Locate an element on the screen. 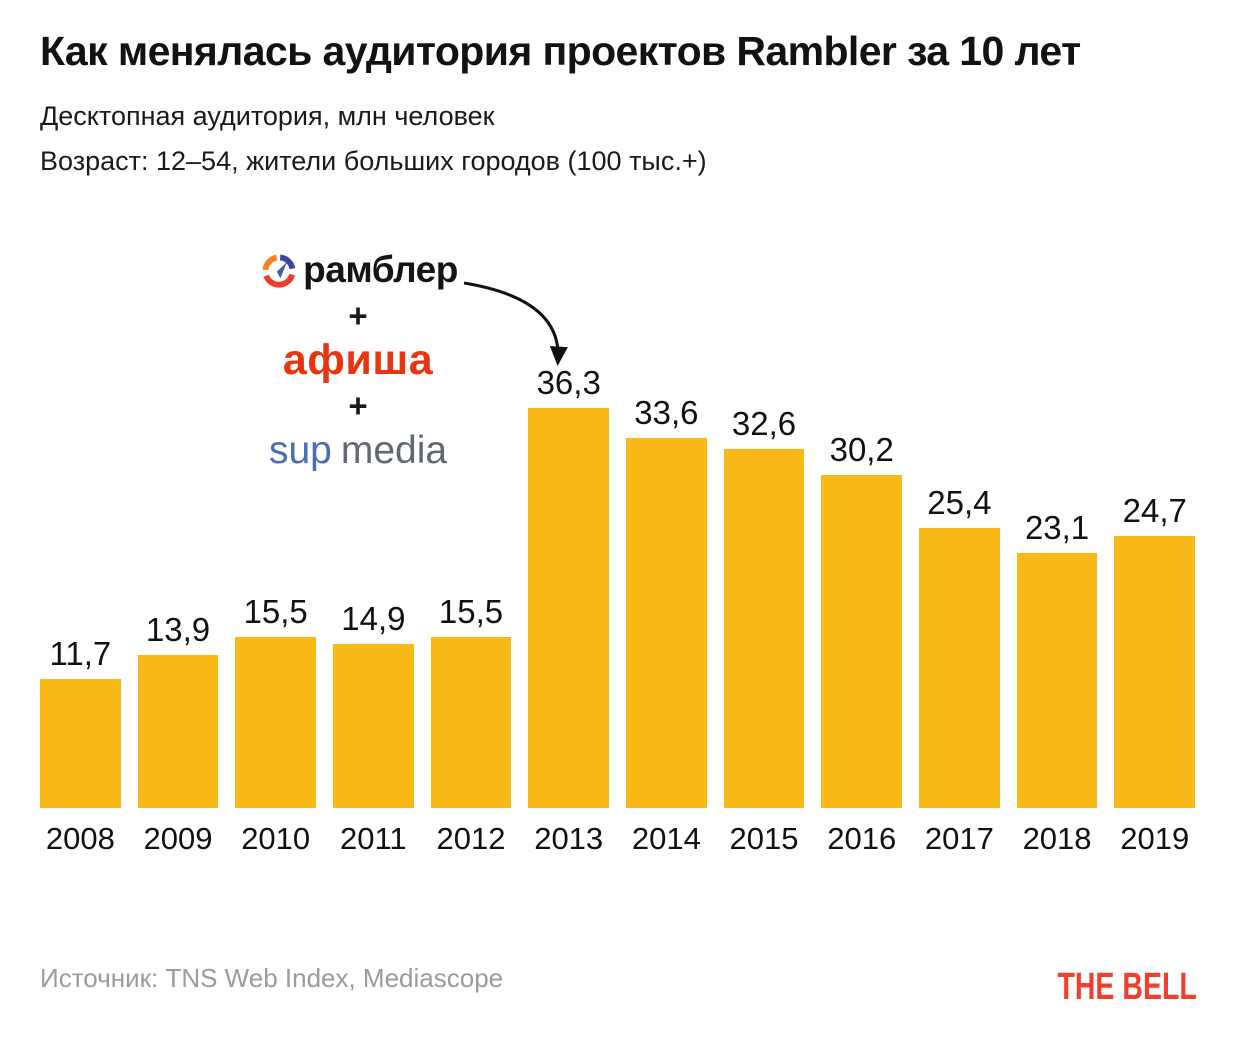 The width and height of the screenshot is (1240, 1040). bar-column-2014: 33,6 2014 is located at coordinates (666, 625).